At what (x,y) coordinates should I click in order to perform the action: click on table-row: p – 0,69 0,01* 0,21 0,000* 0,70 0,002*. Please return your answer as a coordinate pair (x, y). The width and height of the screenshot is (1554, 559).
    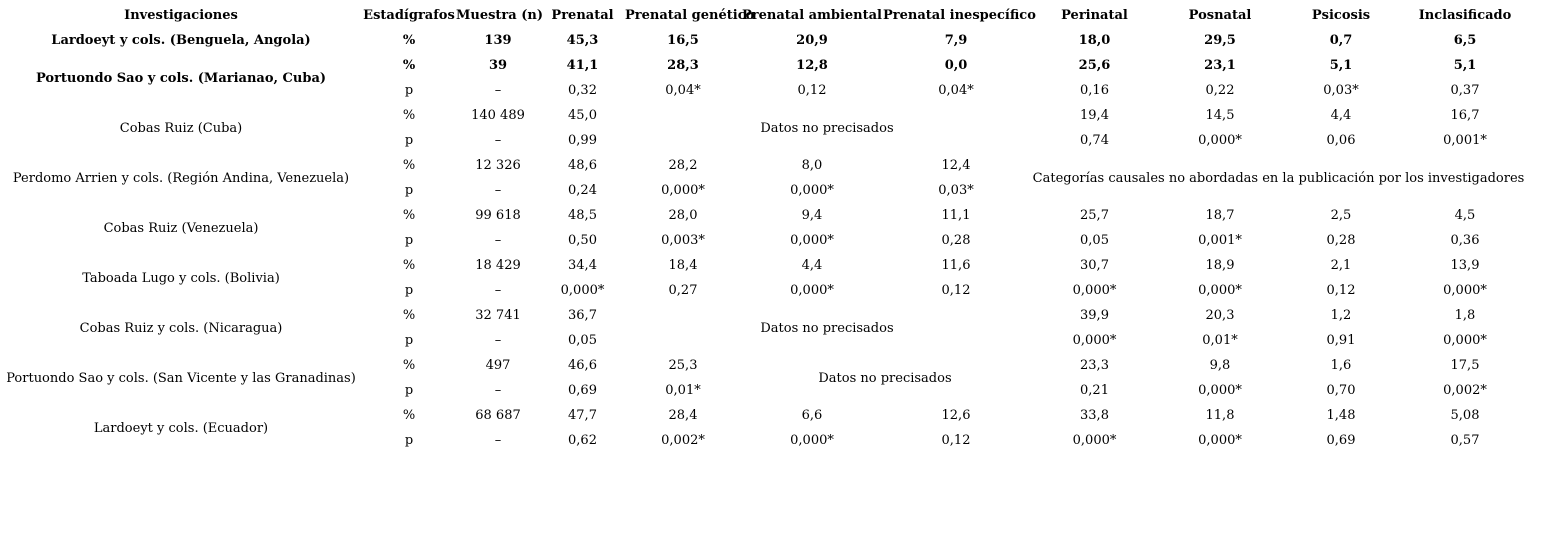
    Looking at the image, I should click on (764, 391).